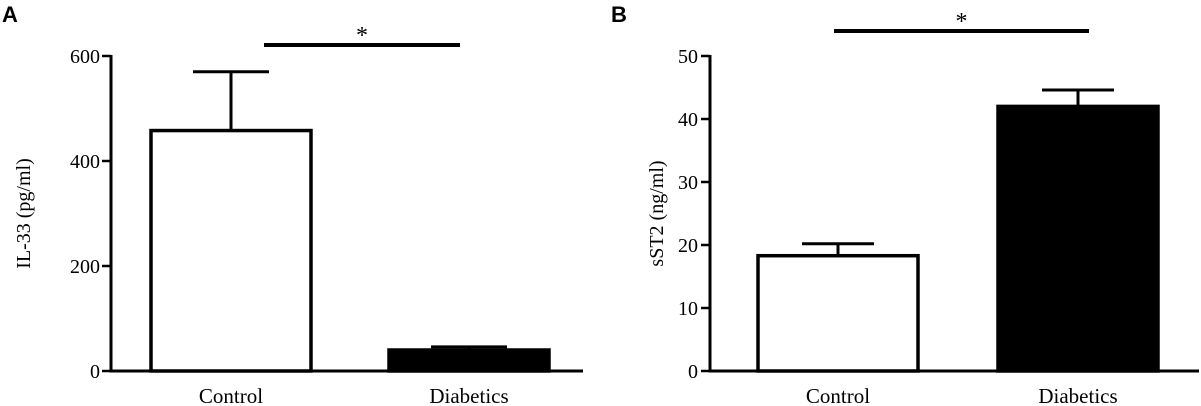 Image resolution: width=1201 pixels, height=406 pixels. Describe the element at coordinates (688, 183) in the screenshot. I see `y-tick-label: 30` at that location.